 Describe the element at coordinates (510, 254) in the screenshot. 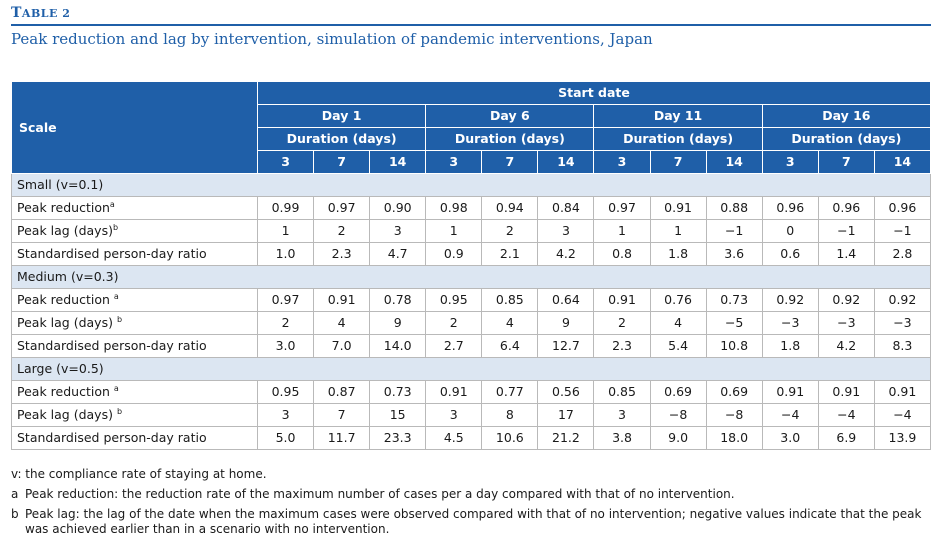

I see `value-cell: 2.1` at that location.